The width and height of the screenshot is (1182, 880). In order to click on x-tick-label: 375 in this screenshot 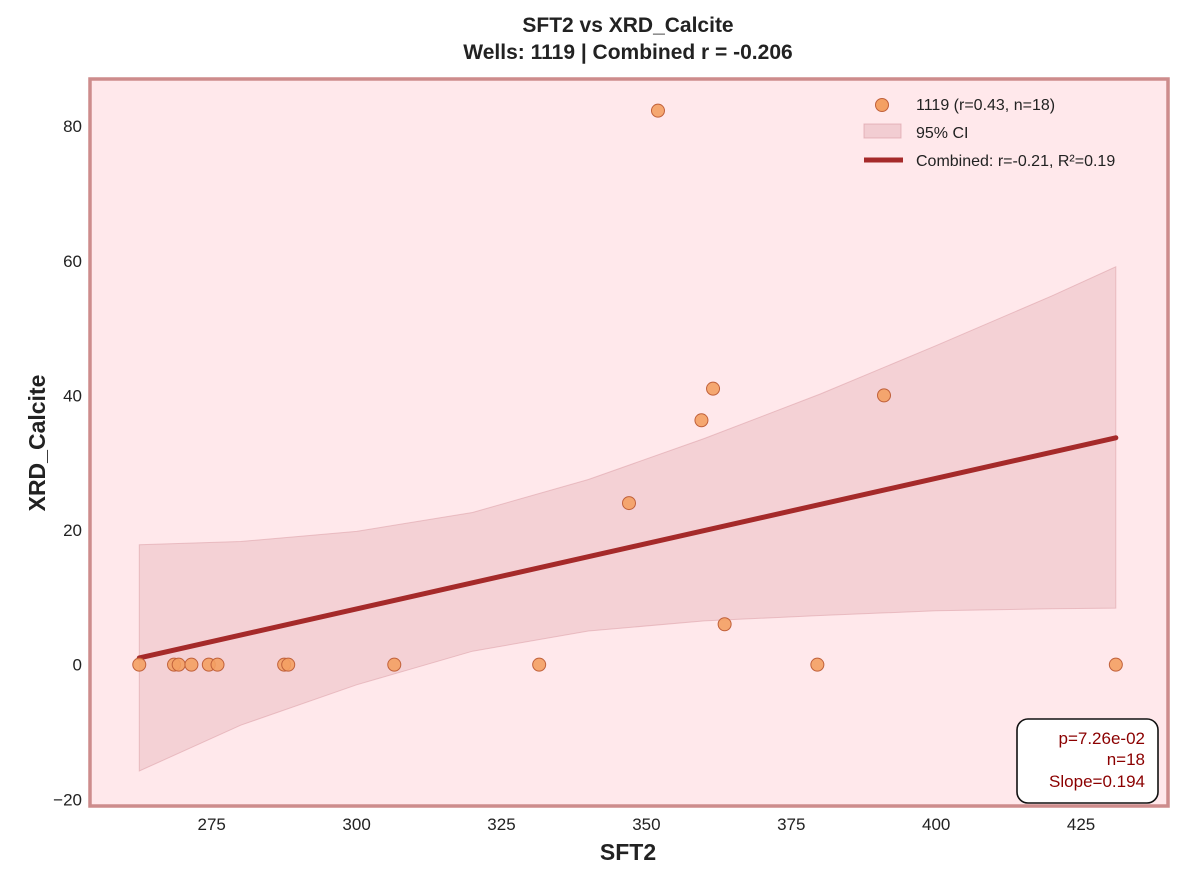, I will do `click(791, 824)`.